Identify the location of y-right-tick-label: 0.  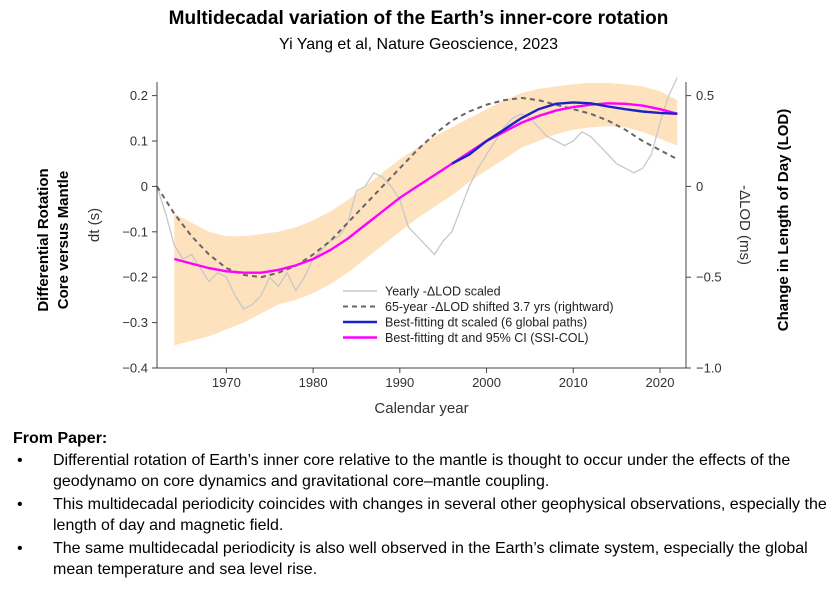
(699, 186).